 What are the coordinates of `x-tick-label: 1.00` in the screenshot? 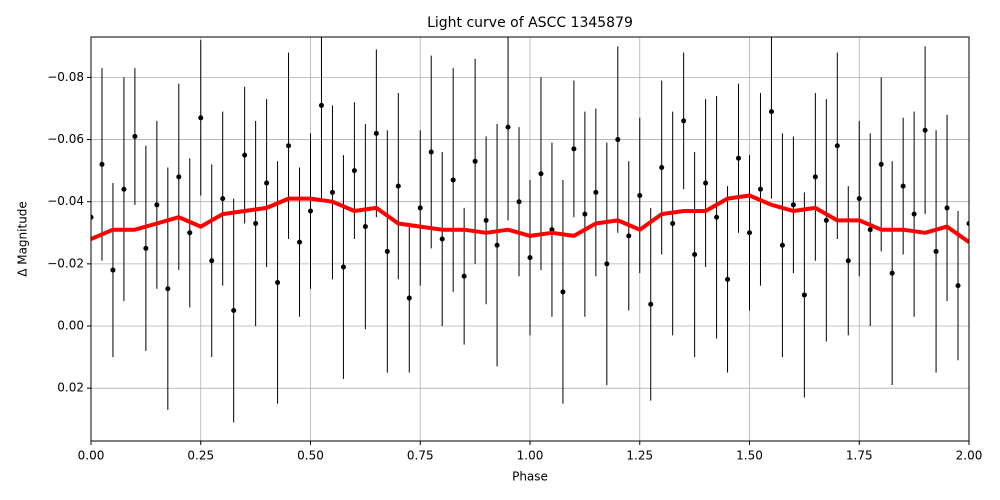 It's located at (530, 456).